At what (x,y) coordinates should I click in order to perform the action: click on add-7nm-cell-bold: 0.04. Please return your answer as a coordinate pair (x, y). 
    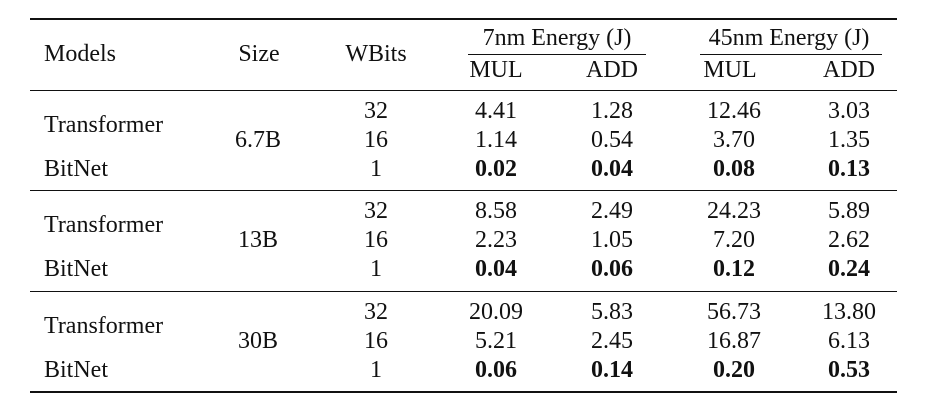
    Looking at the image, I should click on (612, 169).